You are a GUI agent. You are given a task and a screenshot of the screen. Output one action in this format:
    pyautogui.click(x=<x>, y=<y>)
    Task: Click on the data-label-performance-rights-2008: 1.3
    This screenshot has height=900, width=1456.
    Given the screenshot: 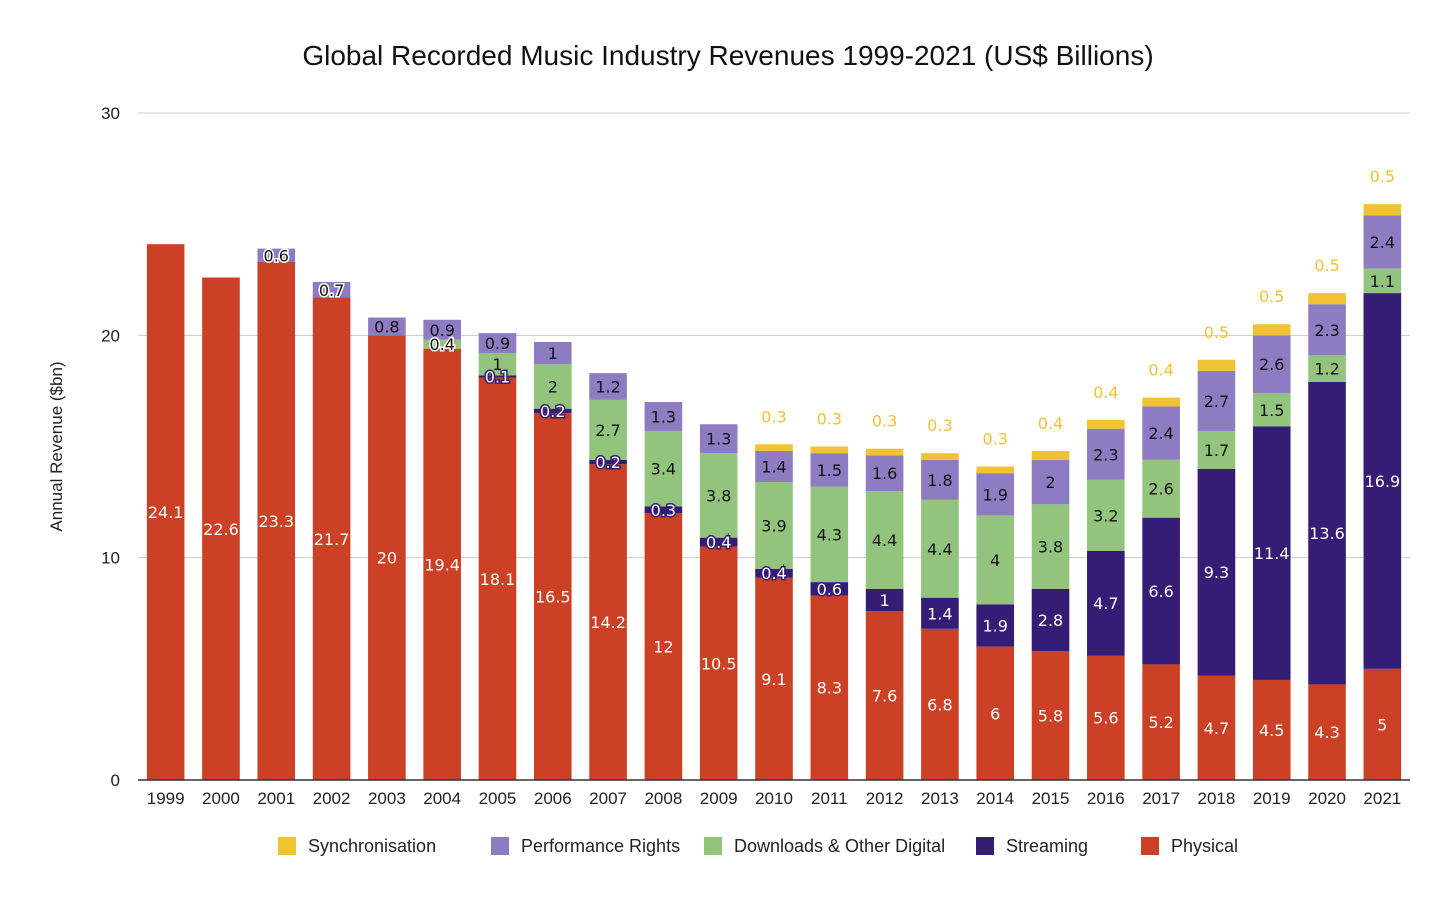 What is the action you would take?
    pyautogui.click(x=663, y=416)
    